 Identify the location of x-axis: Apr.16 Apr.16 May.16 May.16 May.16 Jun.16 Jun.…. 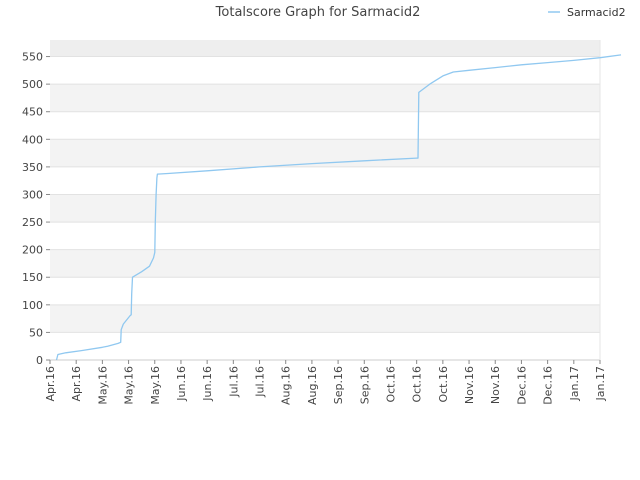
(325, 382).